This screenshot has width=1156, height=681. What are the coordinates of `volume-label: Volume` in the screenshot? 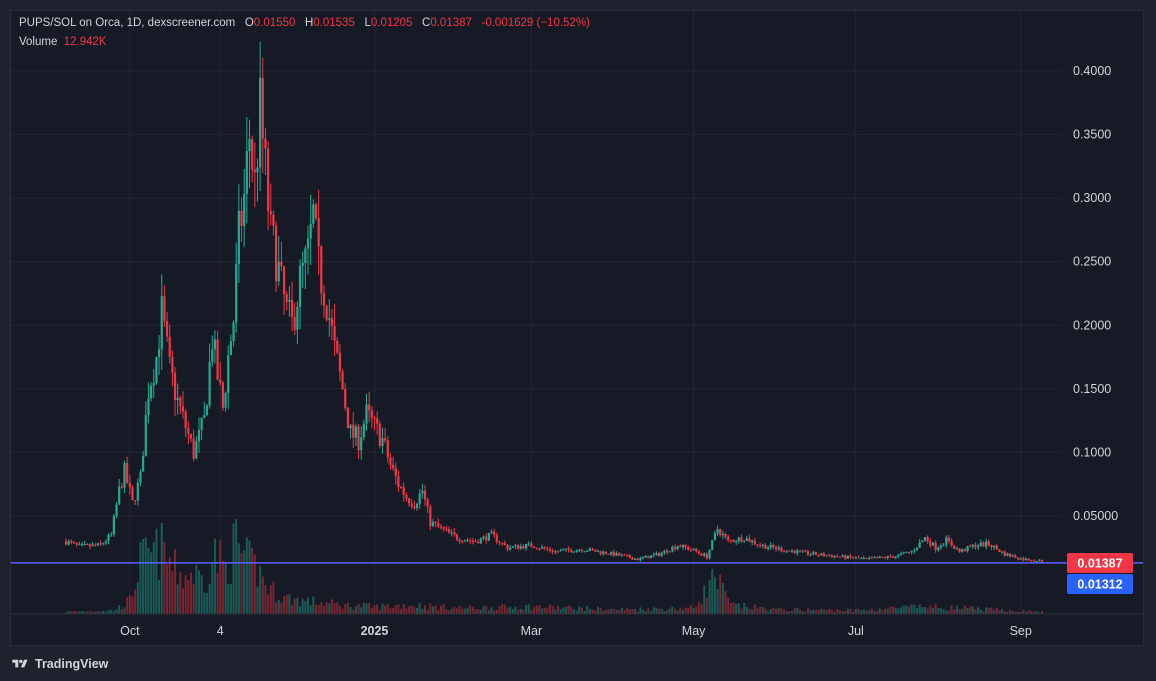 It's located at (38, 42).